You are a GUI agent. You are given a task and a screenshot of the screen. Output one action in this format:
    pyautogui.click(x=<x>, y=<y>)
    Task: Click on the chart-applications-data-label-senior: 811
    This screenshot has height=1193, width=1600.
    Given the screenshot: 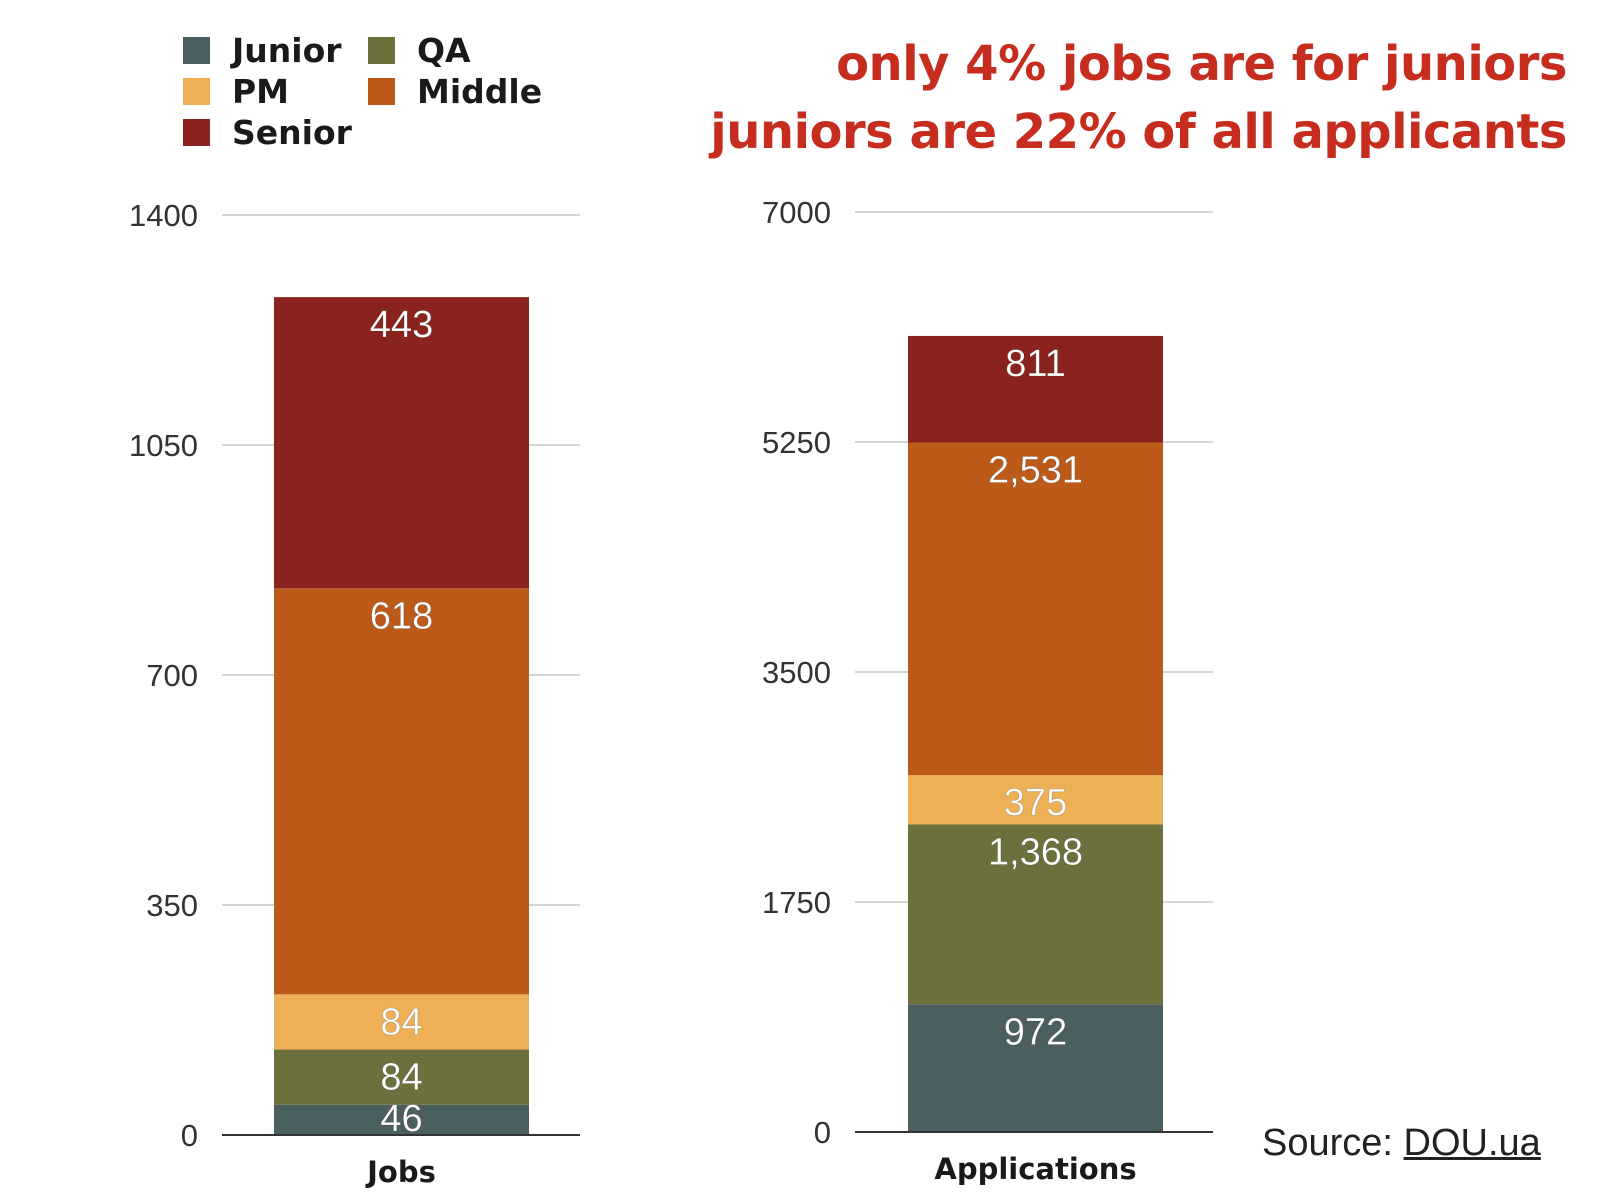 What is the action you would take?
    pyautogui.click(x=1035, y=364)
    